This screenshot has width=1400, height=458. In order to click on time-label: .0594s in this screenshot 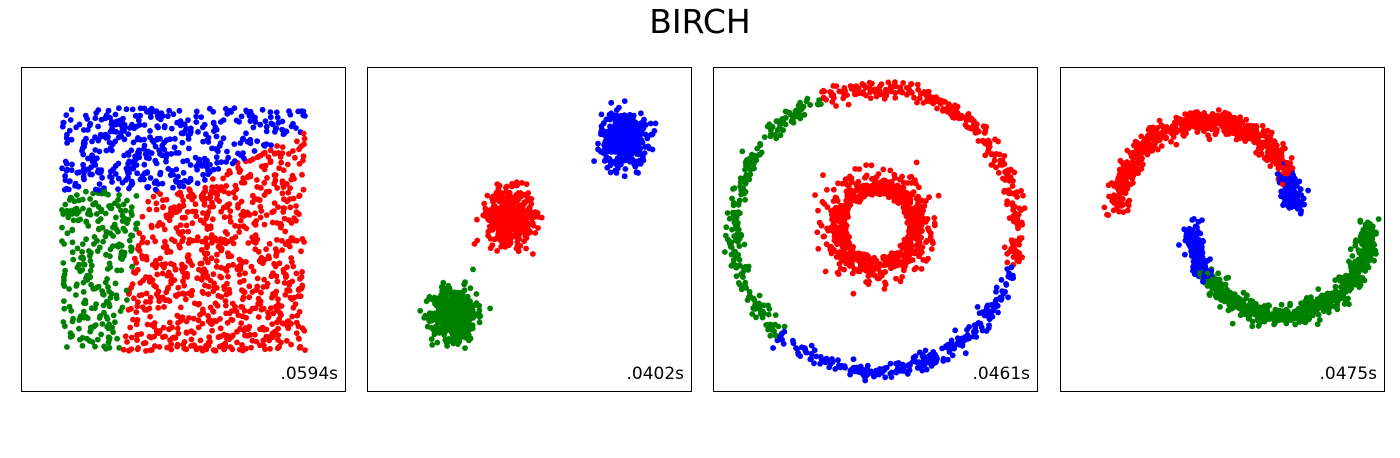, I will do `click(309, 374)`.